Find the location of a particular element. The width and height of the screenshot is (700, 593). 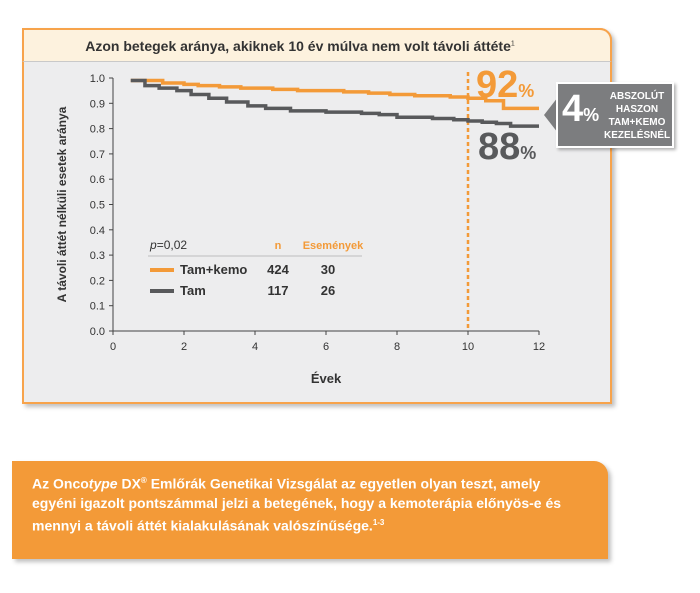

y-tick-label: 0.4 is located at coordinates (97, 231).